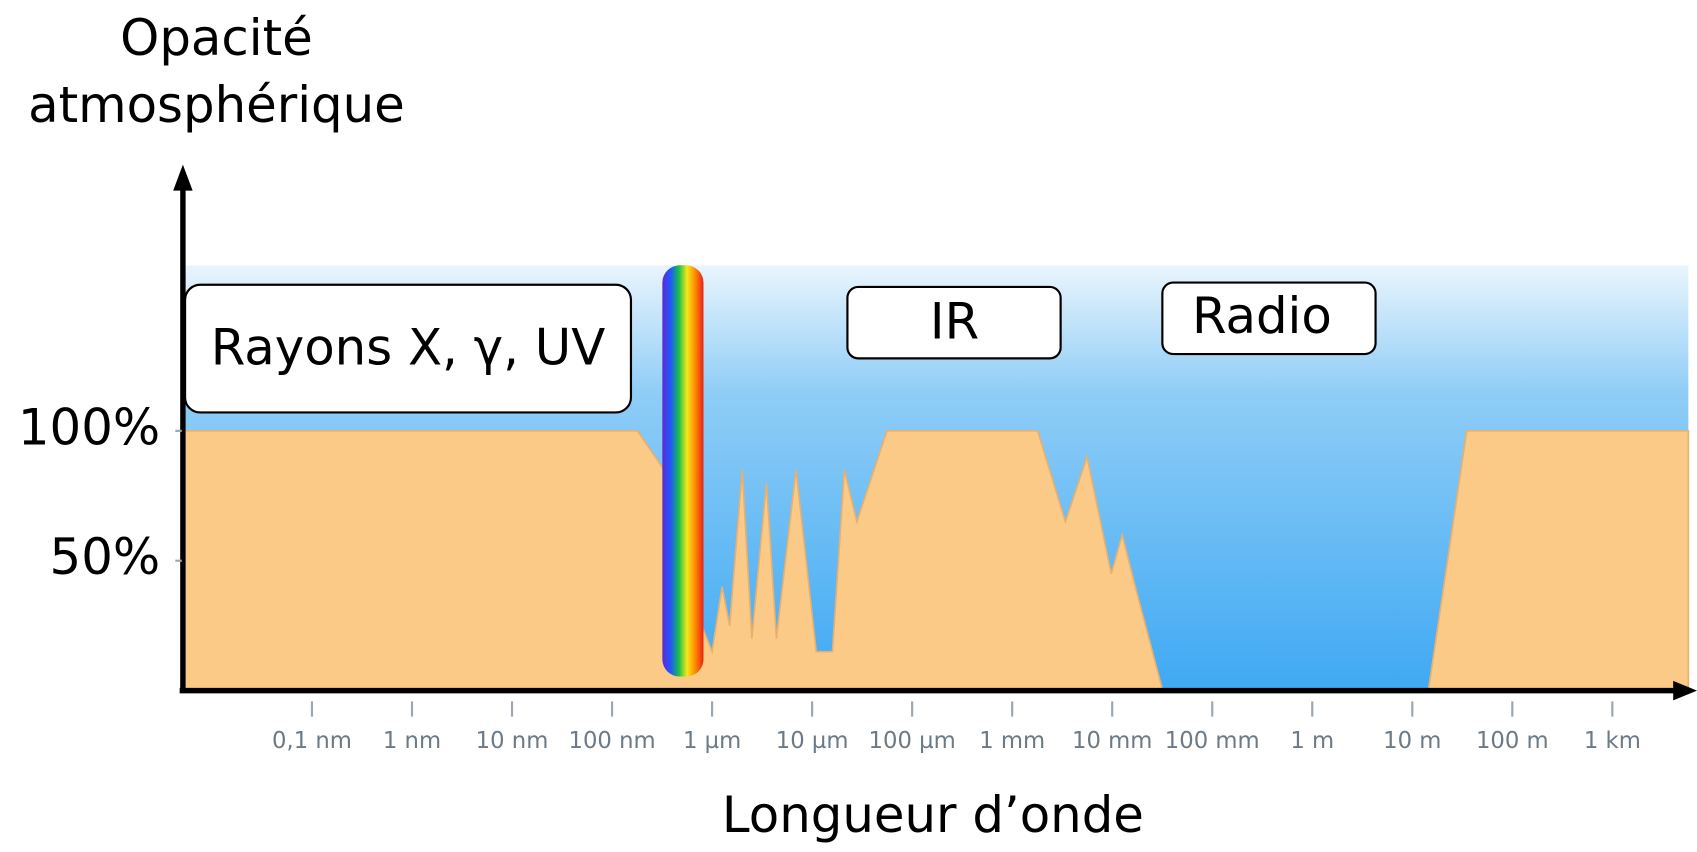  I want to click on y-axis-label: atmosphérique, so click(216, 105).